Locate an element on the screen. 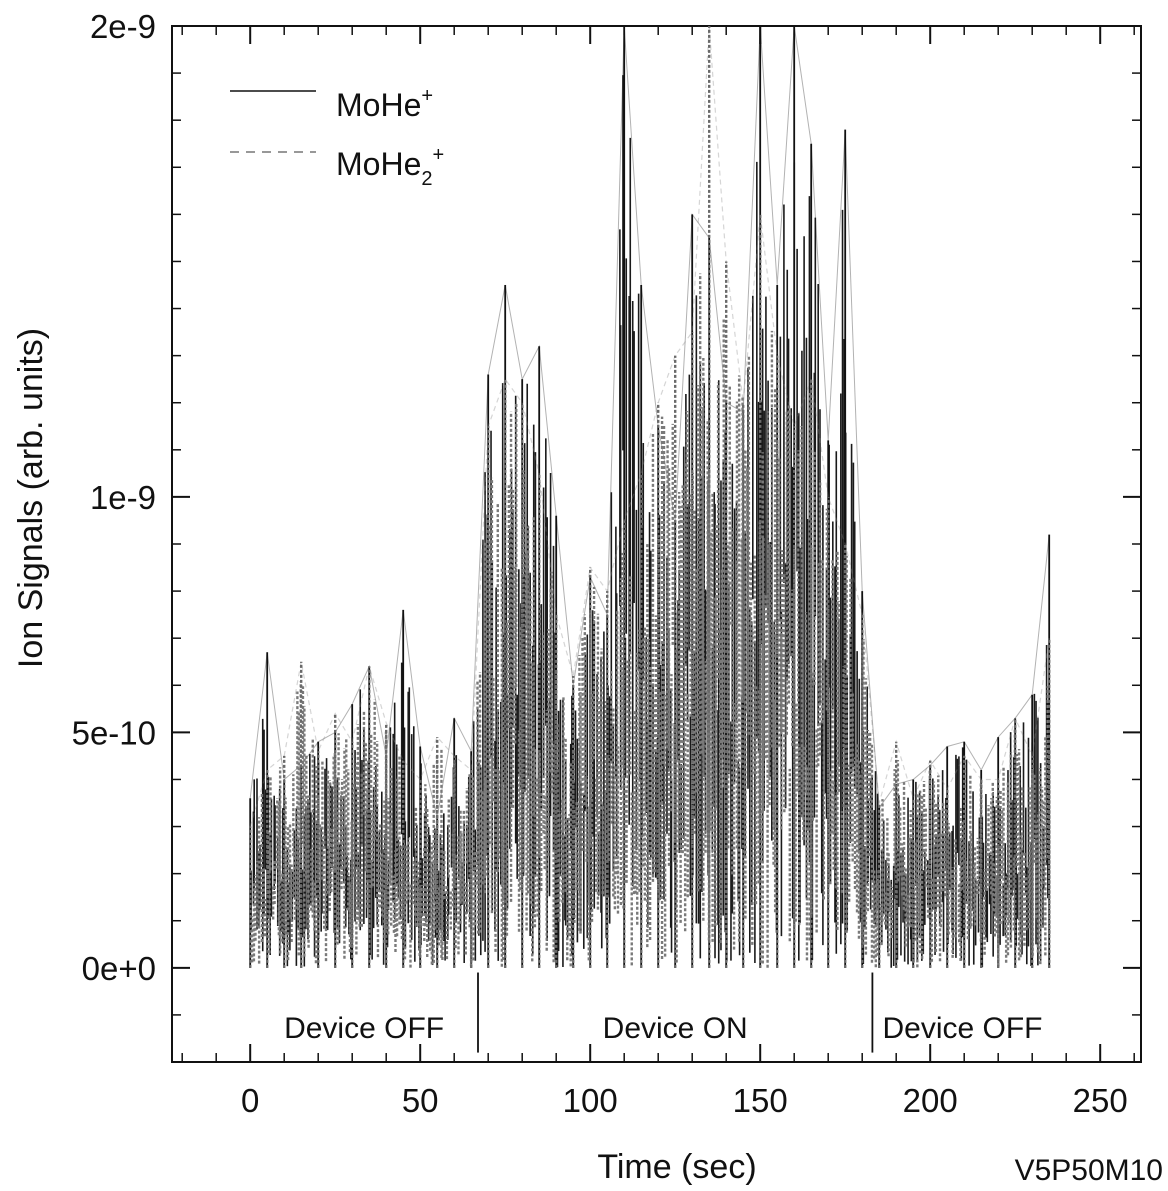 This screenshot has width=1168, height=1191. y-tick-label: 0e+0 is located at coordinates (119, 968).